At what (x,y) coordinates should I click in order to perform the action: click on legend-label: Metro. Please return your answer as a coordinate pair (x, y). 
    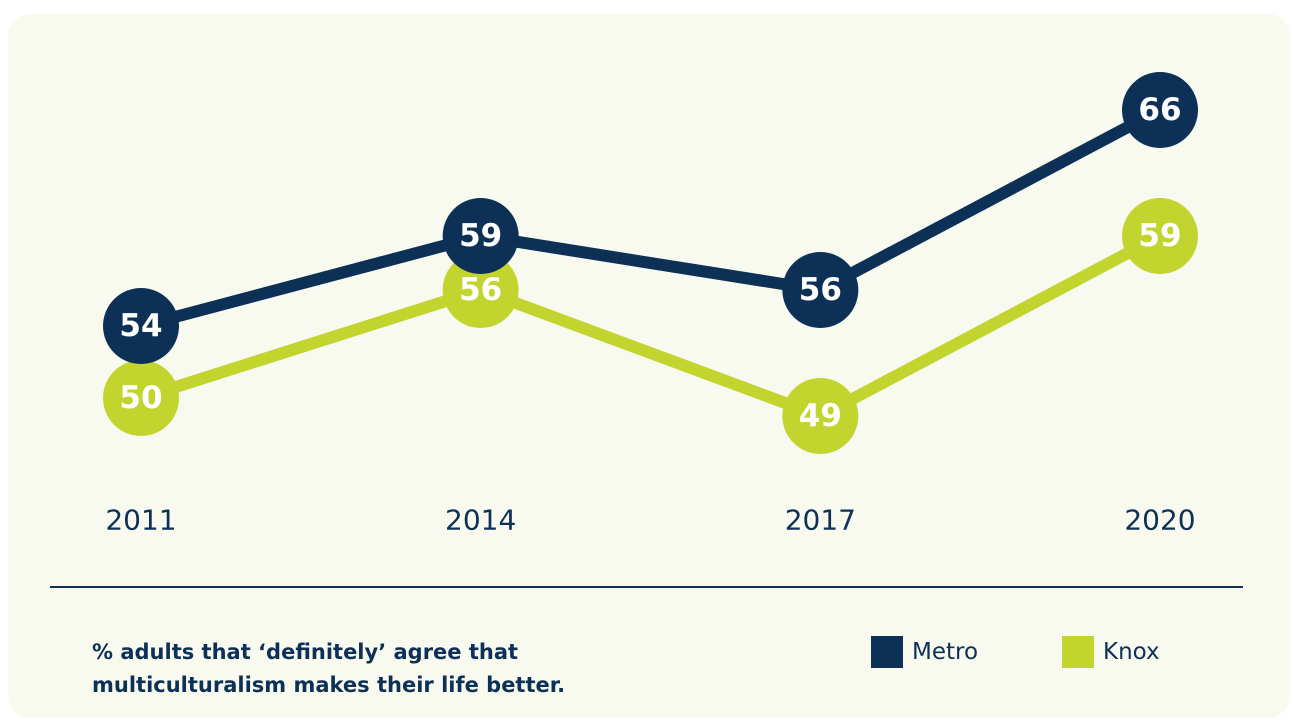
    Looking at the image, I should click on (945, 652).